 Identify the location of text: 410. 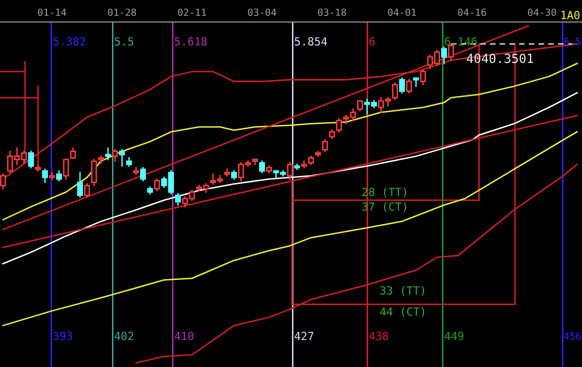
(184, 336).